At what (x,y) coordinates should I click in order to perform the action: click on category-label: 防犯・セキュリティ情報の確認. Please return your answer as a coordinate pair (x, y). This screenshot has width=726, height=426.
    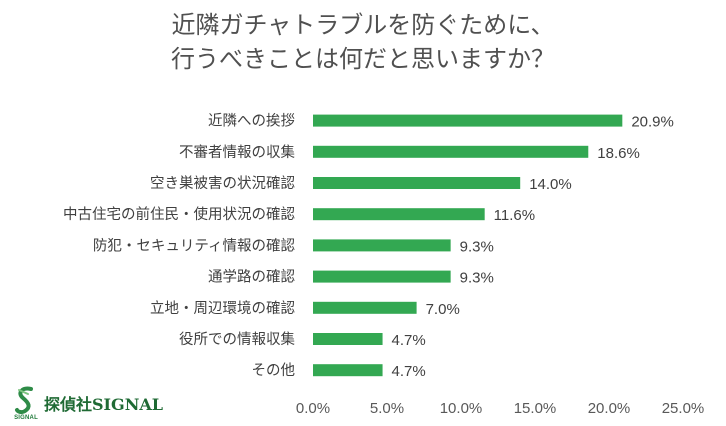
    Looking at the image, I should click on (194, 245).